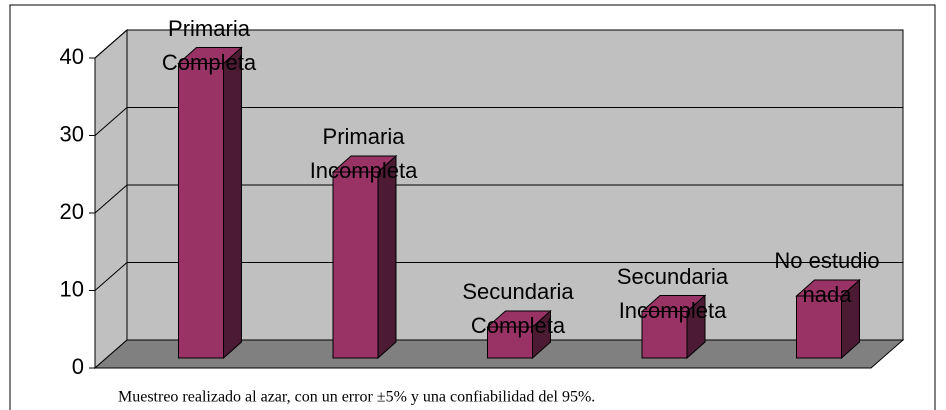 The image size is (946, 410). What do you see at coordinates (72, 133) in the screenshot?
I see `y-tick-label: 30` at bounding box center [72, 133].